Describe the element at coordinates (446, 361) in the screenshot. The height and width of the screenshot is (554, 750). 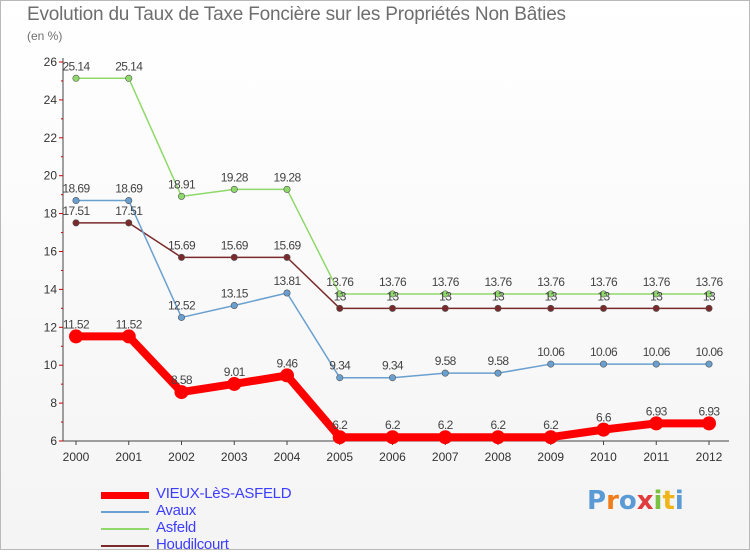
I see `data-label: 9.58` at that location.